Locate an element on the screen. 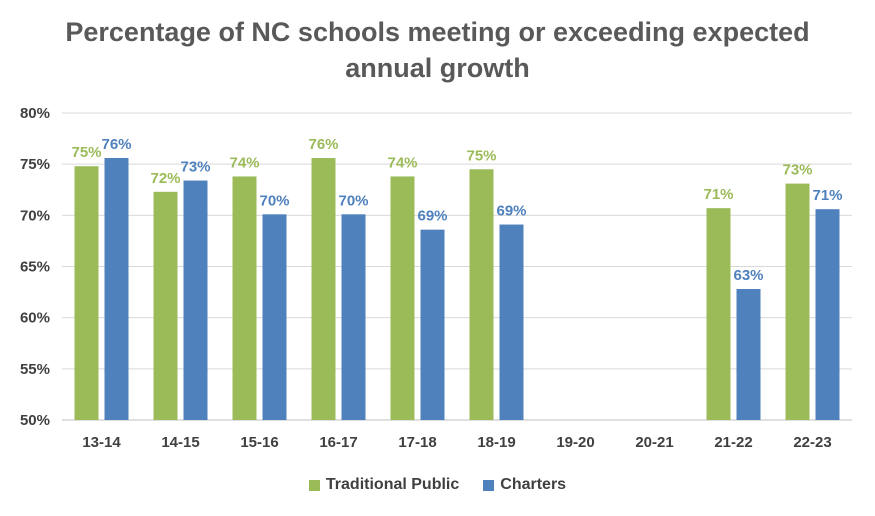  chart-legend: Traditional Public Charters is located at coordinates (437, 485).